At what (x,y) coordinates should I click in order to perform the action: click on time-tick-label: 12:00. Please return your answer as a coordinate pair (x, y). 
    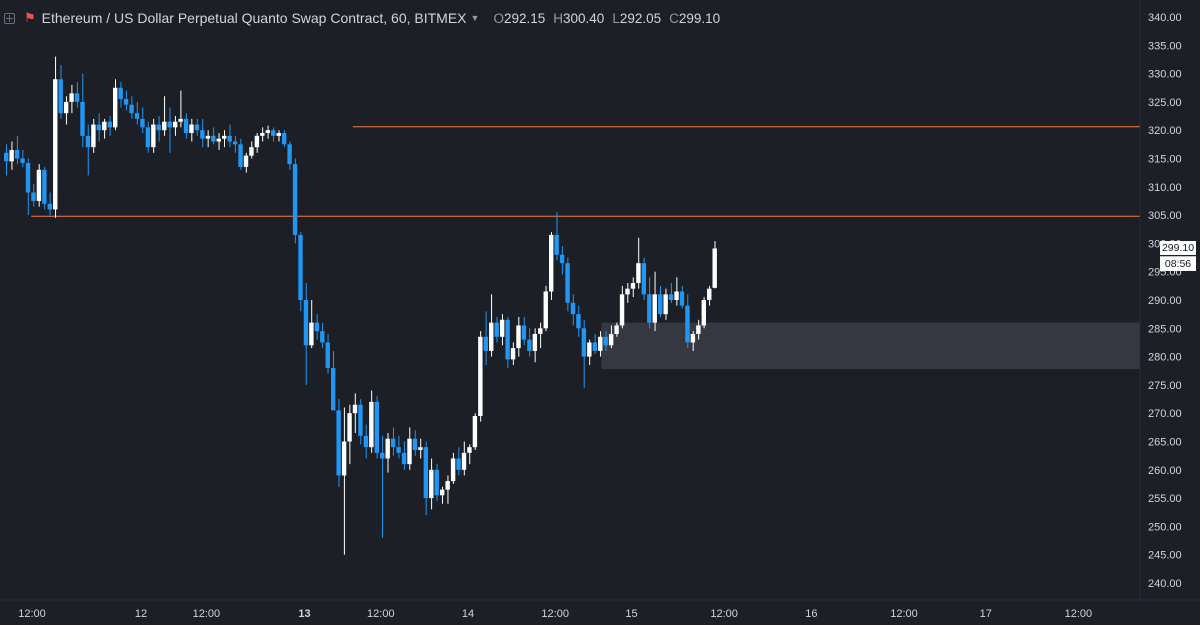
    Looking at the image, I should click on (724, 614).